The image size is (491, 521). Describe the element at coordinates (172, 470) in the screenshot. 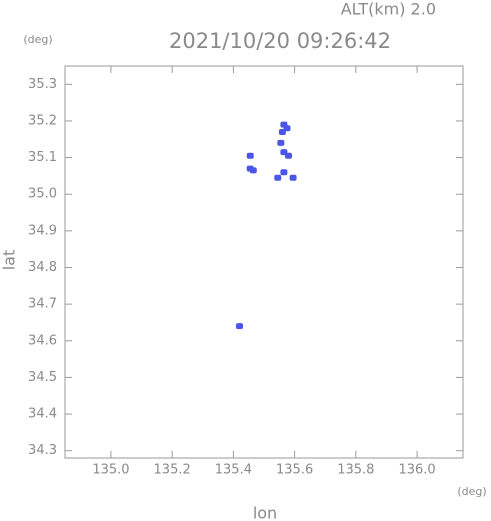

I see `x-tick-label: 135.2` at that location.